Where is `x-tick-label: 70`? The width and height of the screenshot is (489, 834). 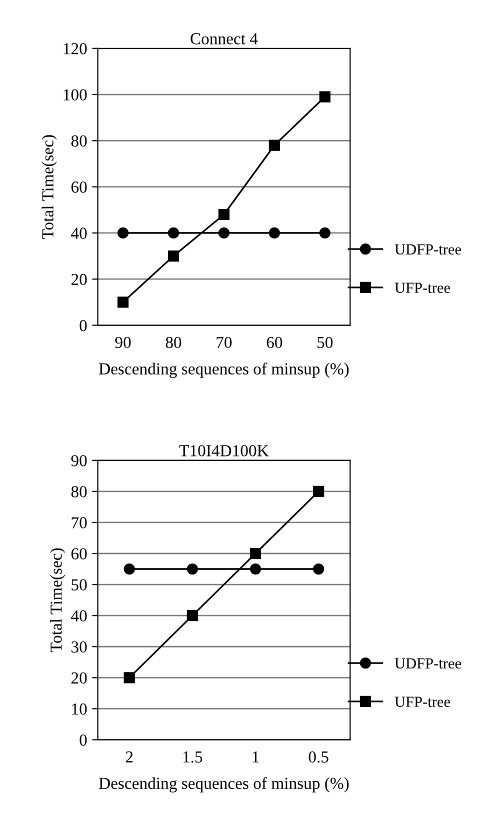 x-tick-label: 70 is located at coordinates (224, 342).